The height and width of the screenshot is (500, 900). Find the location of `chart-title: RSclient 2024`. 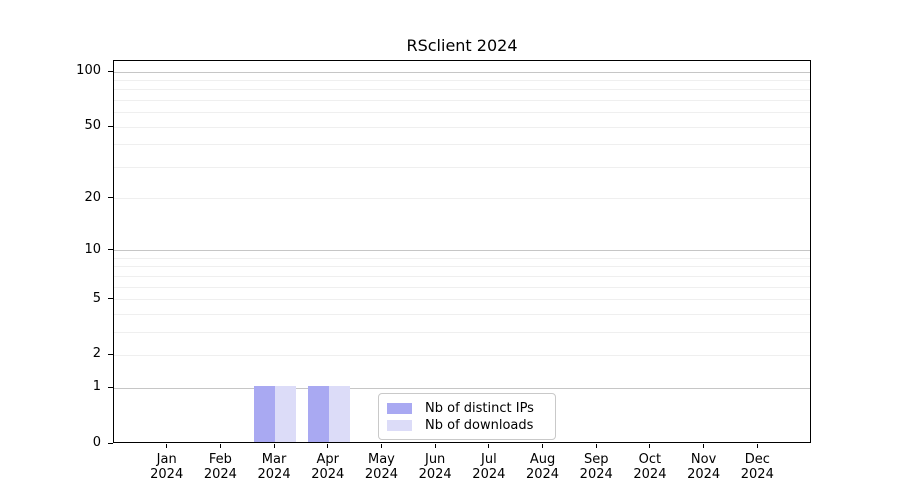

chart-title: RSclient 2024 is located at coordinates (462, 45).